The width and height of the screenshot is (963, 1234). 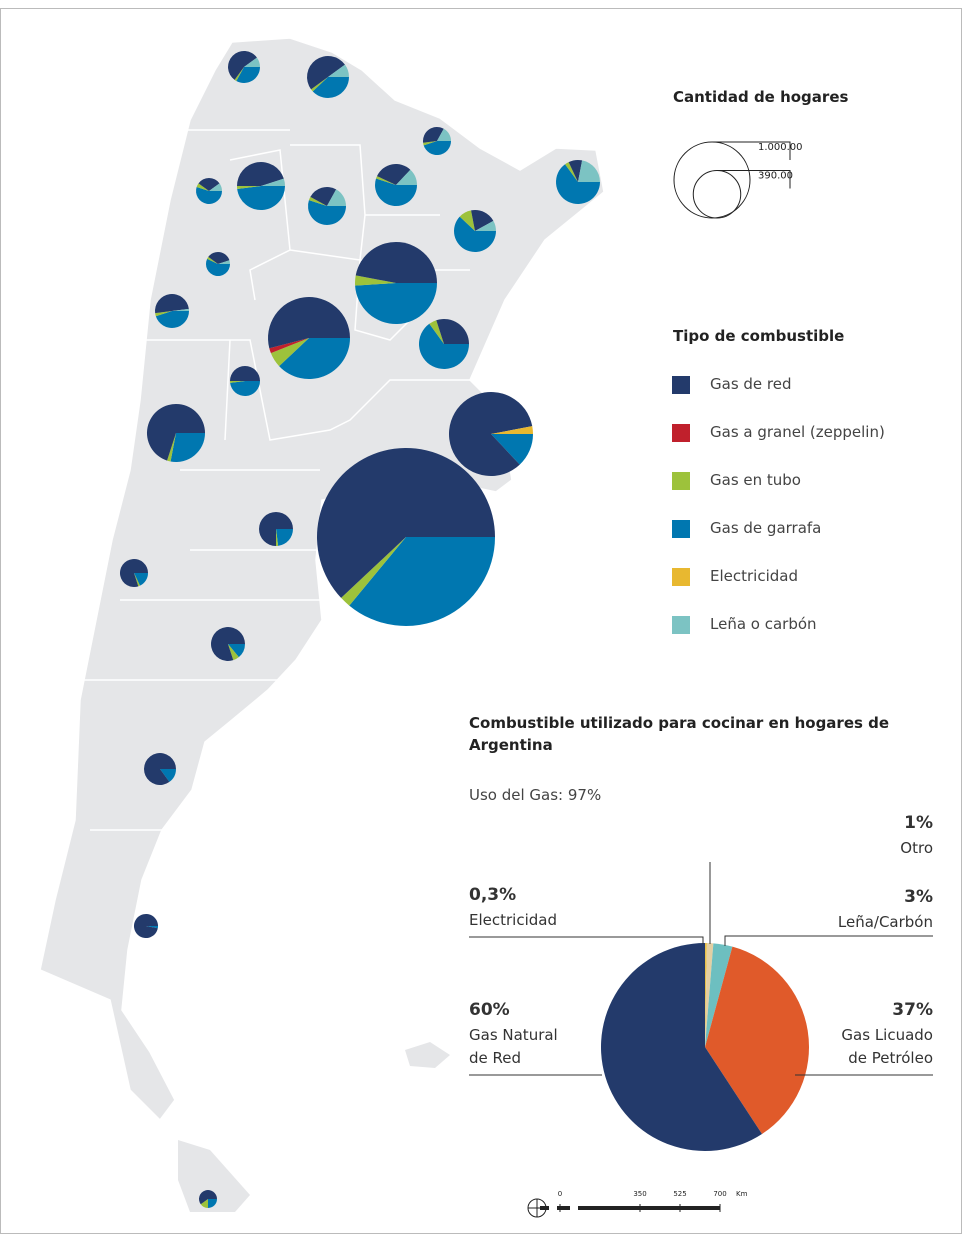 I want to click on category-label: Gas Licuado de Petróleo, so click(x=887, y=1046).